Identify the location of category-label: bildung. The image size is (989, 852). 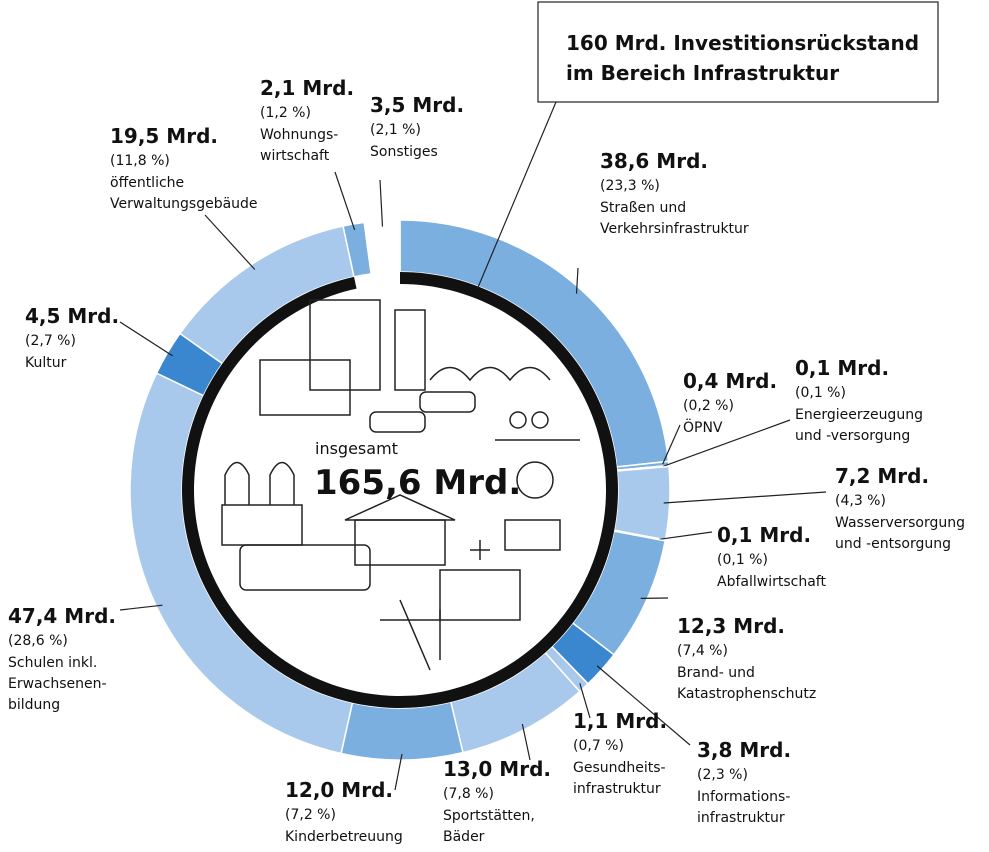
(34, 705).